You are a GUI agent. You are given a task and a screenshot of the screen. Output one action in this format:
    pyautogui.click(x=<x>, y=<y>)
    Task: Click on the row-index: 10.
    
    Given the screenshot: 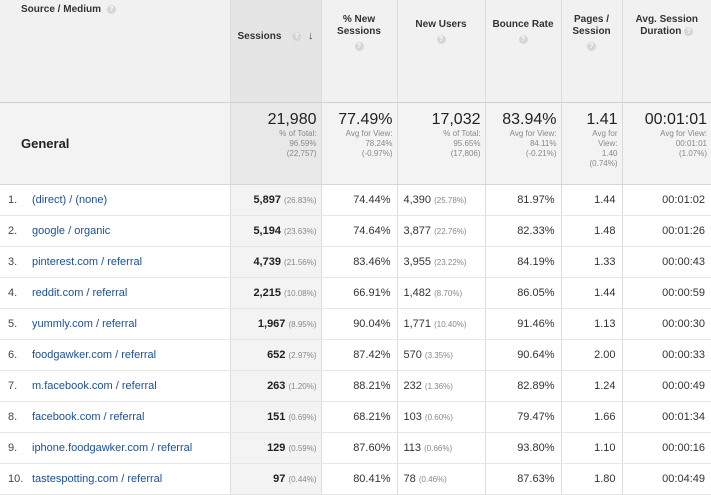 What is the action you would take?
    pyautogui.click(x=20, y=479)
    